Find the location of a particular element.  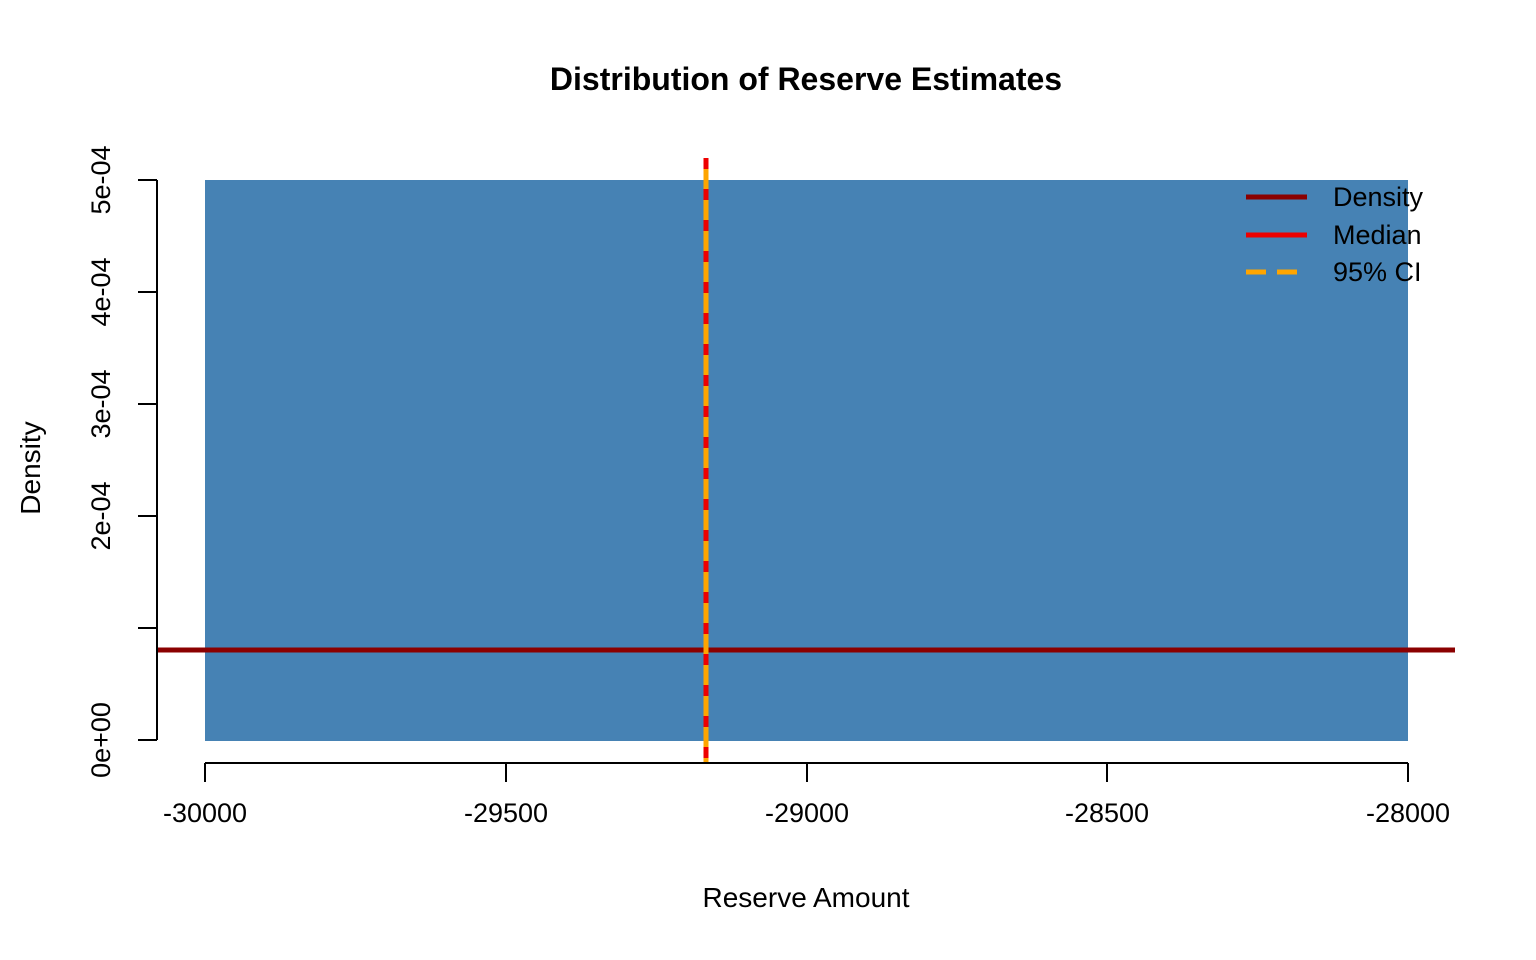

x-axis-tick-labels: -30000 -29500 -29000 -28500 -28000 is located at coordinates (806, 813).